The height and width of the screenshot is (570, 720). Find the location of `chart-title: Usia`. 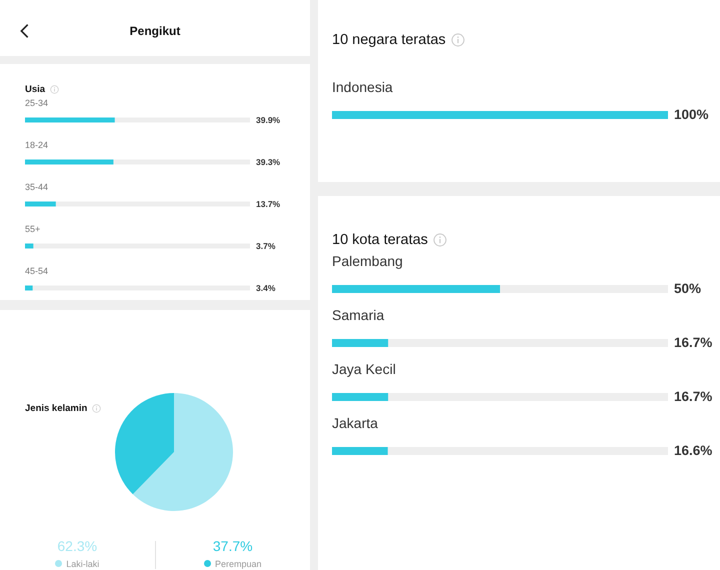

chart-title: Usia is located at coordinates (35, 89).